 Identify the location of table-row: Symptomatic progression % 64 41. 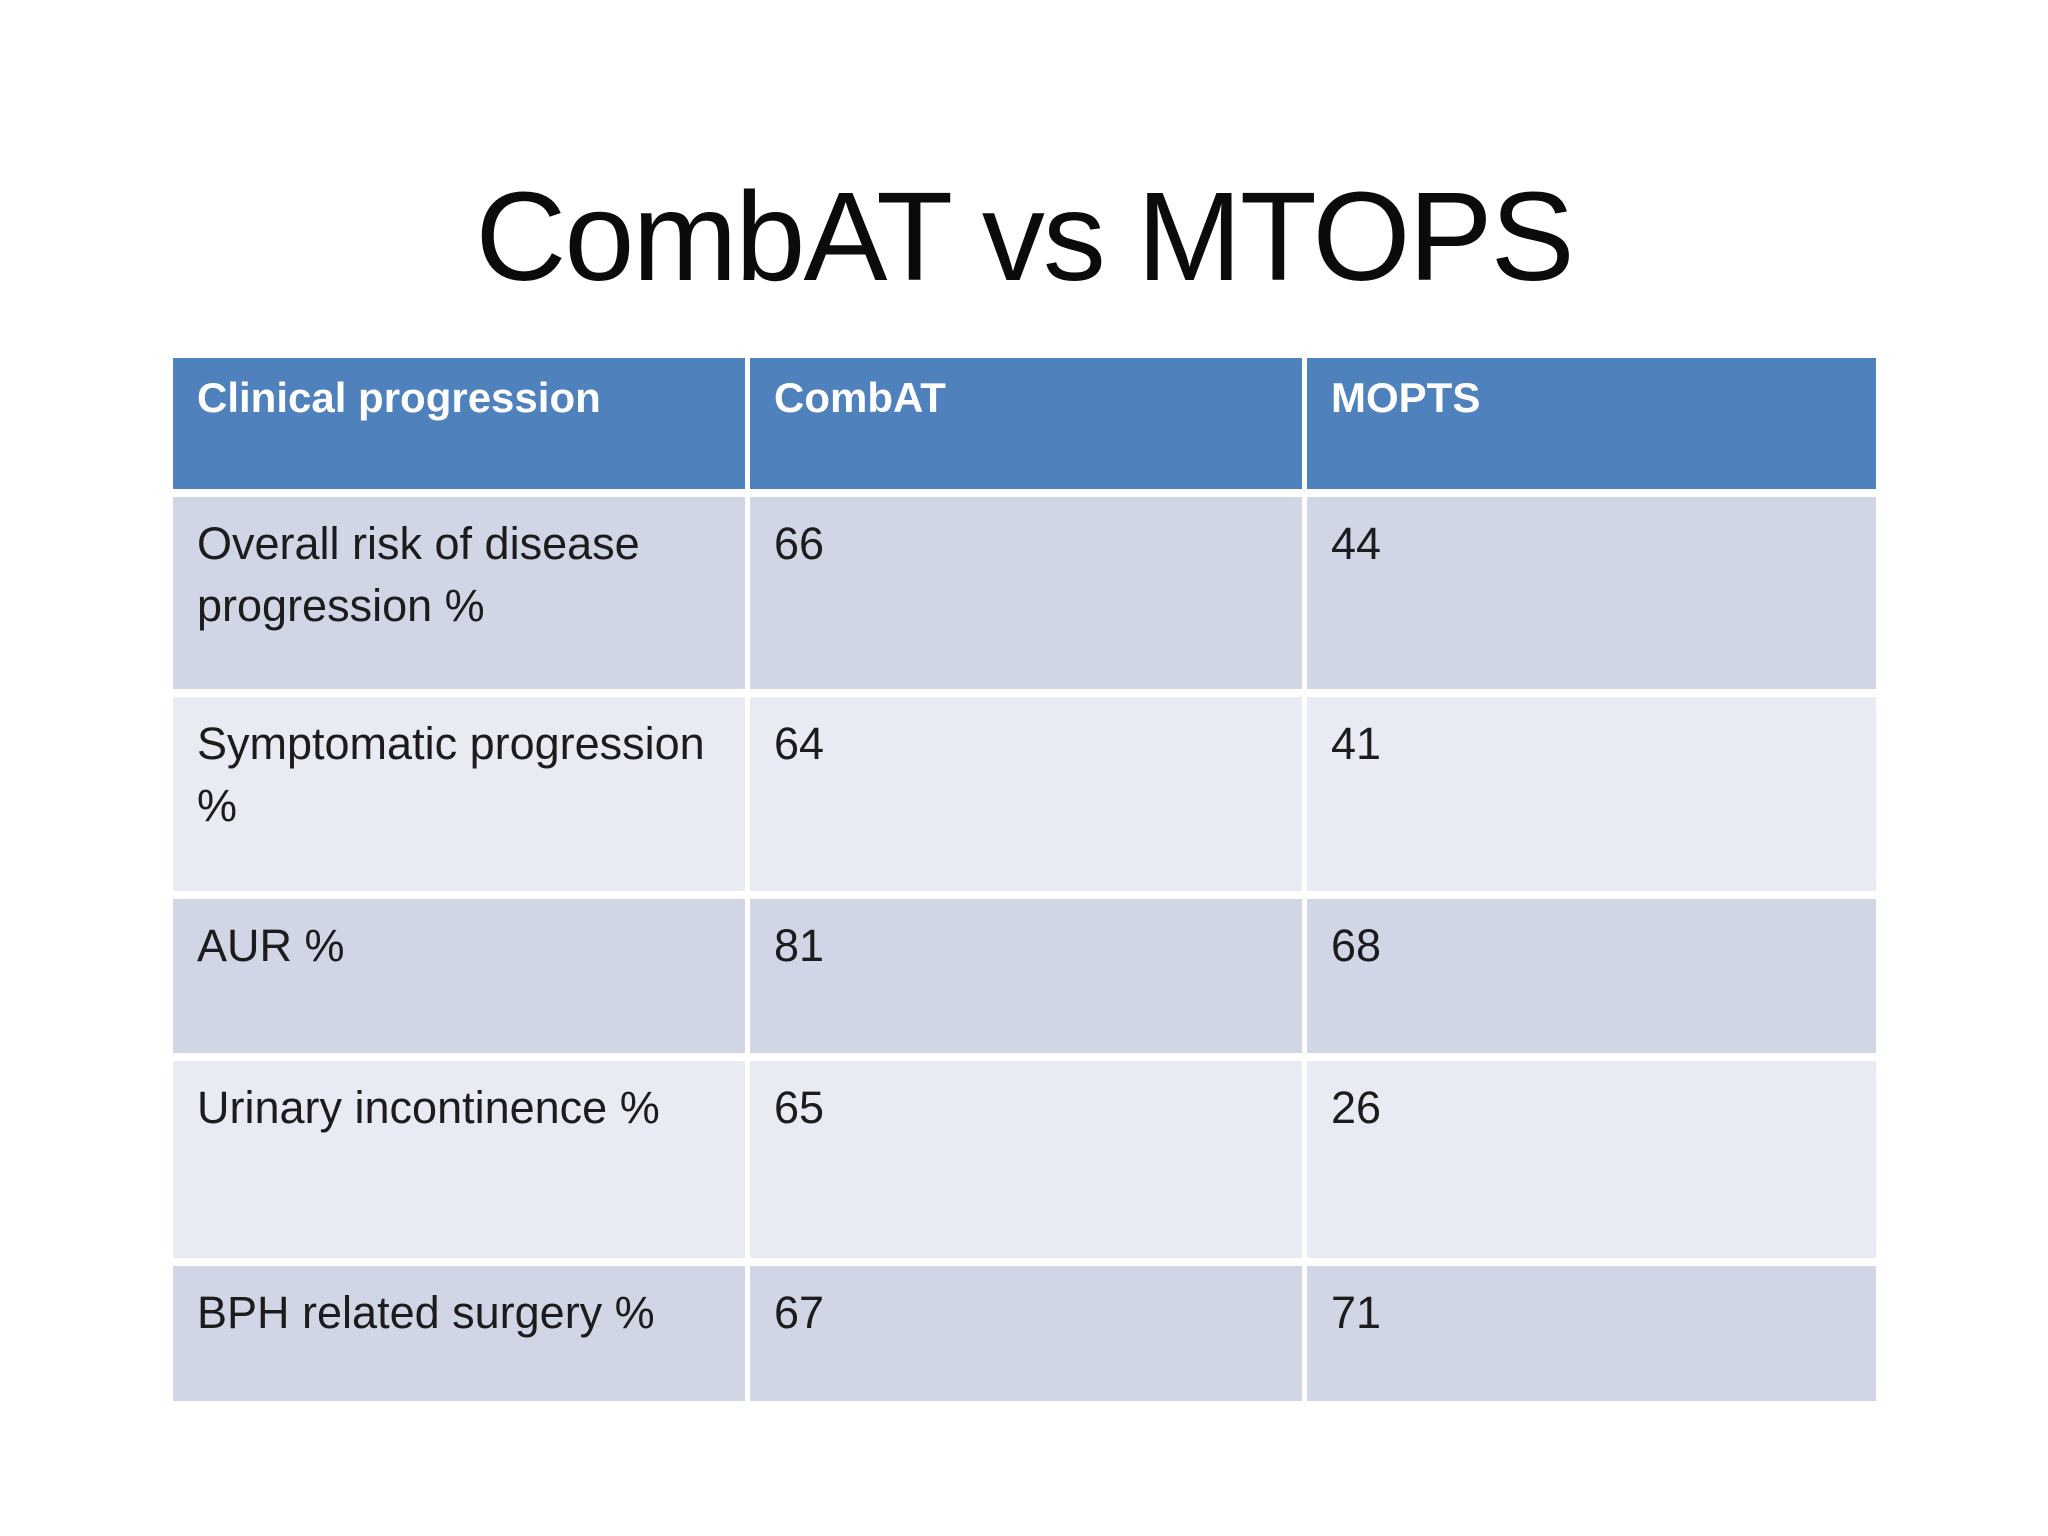
(1024, 798).